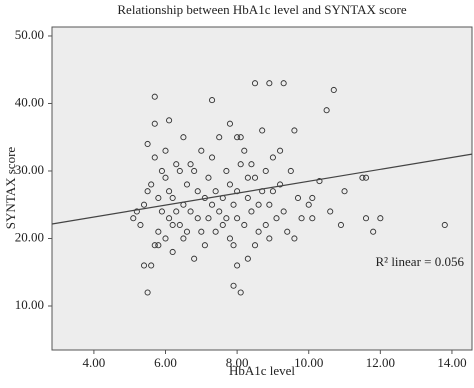 Image resolution: width=474 pixels, height=388 pixels. What do you see at coordinates (262, 370) in the screenshot?
I see `x-axis-label: HbA1c level` at bounding box center [262, 370].